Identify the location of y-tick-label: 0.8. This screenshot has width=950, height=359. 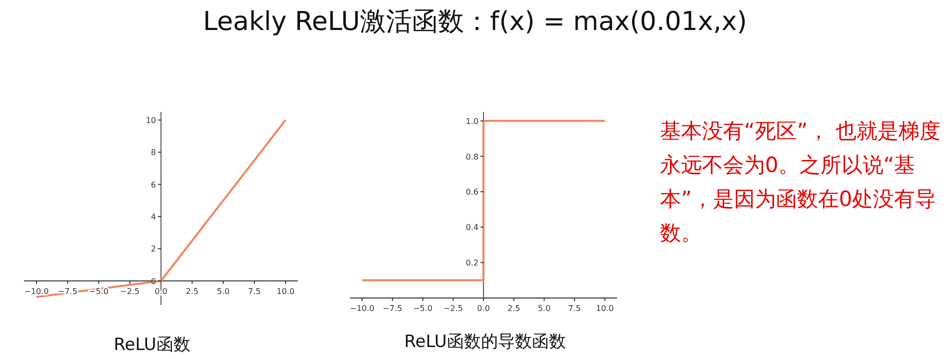
(472, 157).